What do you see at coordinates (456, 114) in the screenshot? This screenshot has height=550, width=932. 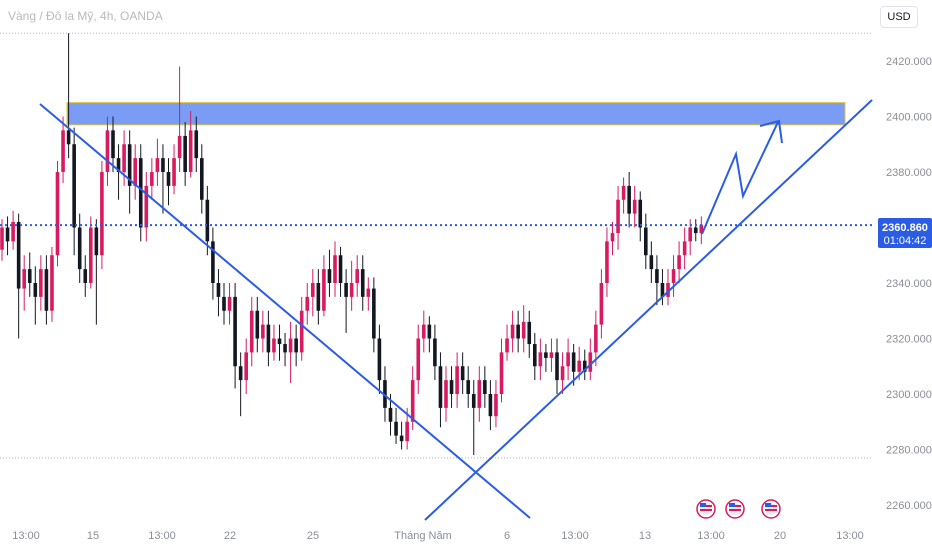 I see `supply-zone` at bounding box center [456, 114].